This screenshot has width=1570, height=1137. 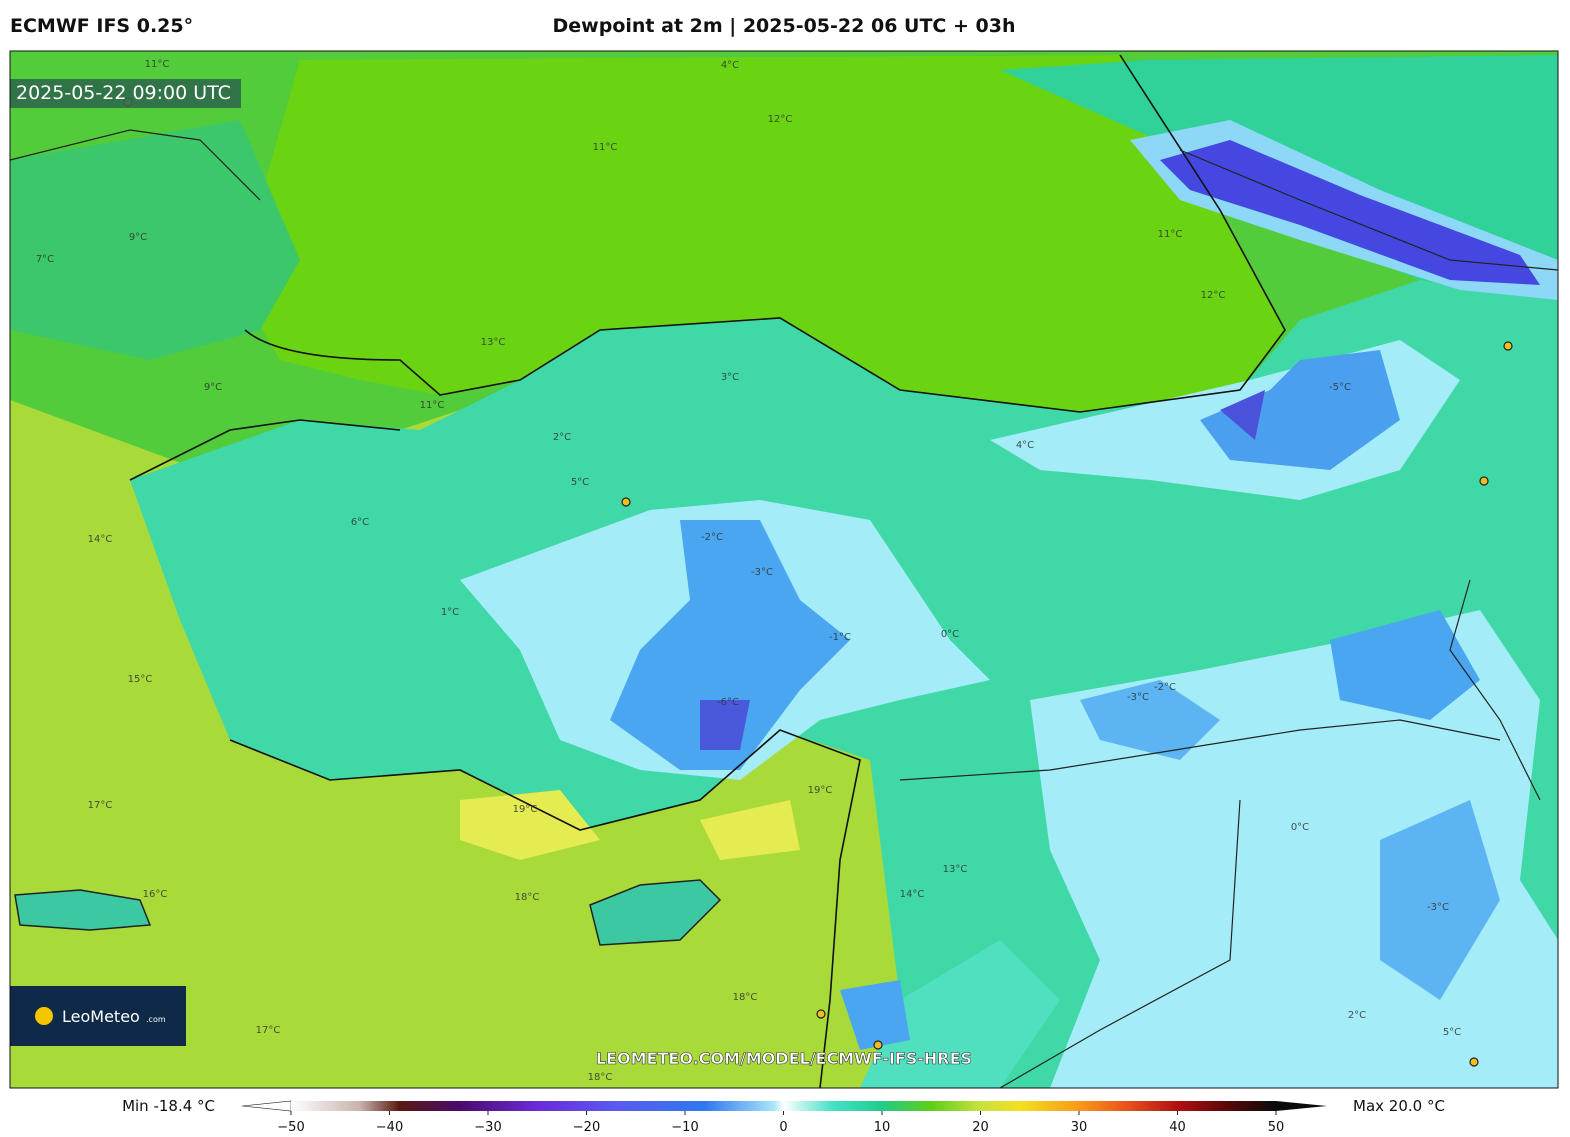 I want to click on east-deep, so click(x=1242, y=415).